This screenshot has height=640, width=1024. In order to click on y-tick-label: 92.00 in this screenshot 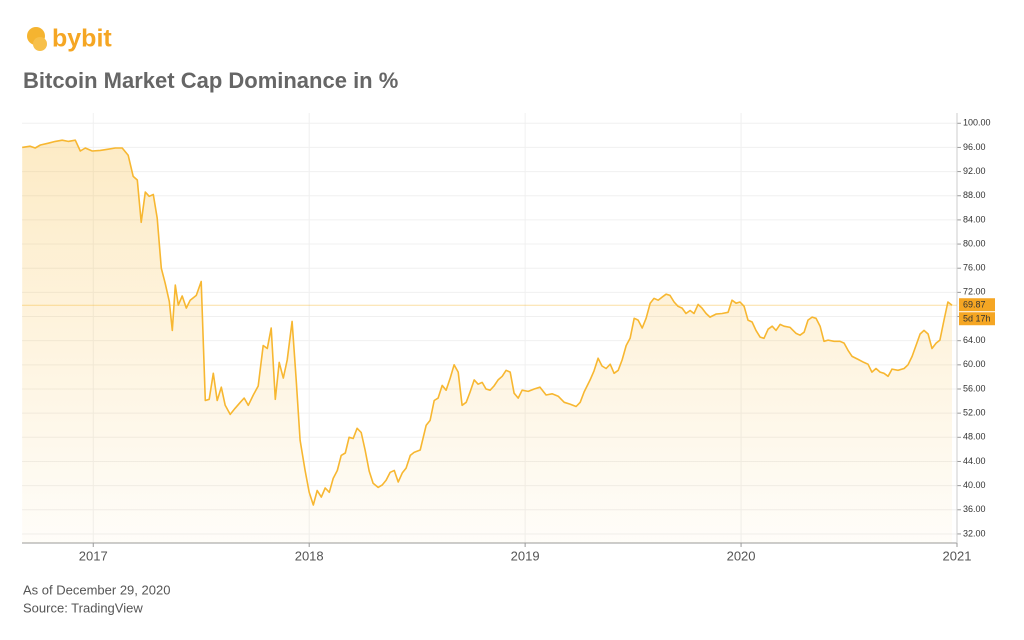, I will do `click(974, 171)`.